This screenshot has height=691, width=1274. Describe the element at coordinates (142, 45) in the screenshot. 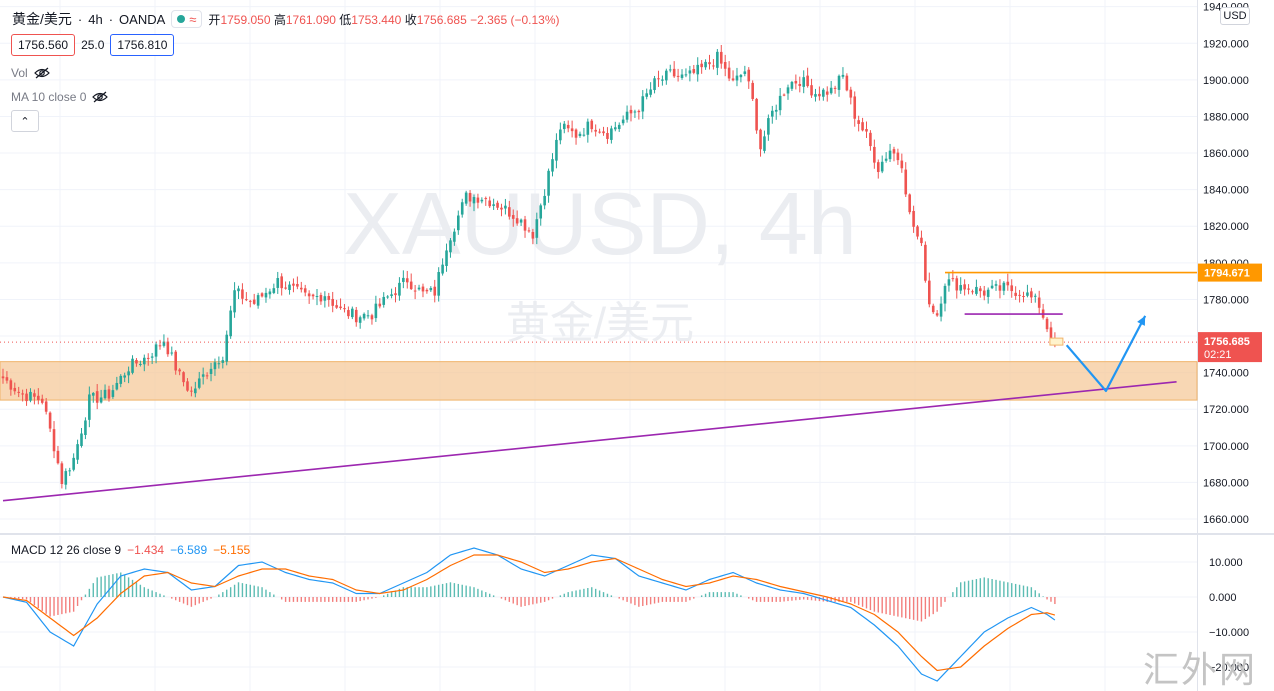

I see `buy-price-button: 1756.810` at that location.